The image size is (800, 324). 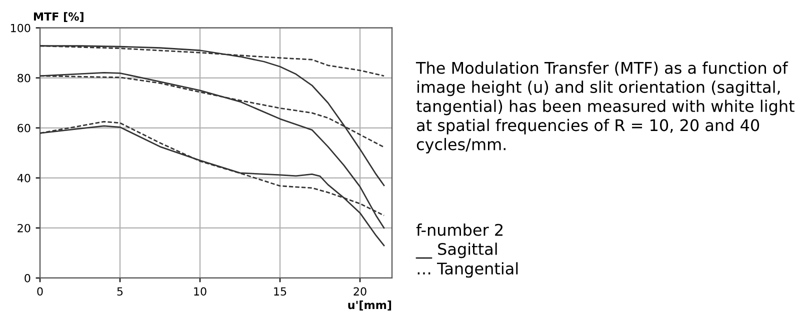 I want to click on y-axis-title: MTF [%], so click(x=59, y=17).